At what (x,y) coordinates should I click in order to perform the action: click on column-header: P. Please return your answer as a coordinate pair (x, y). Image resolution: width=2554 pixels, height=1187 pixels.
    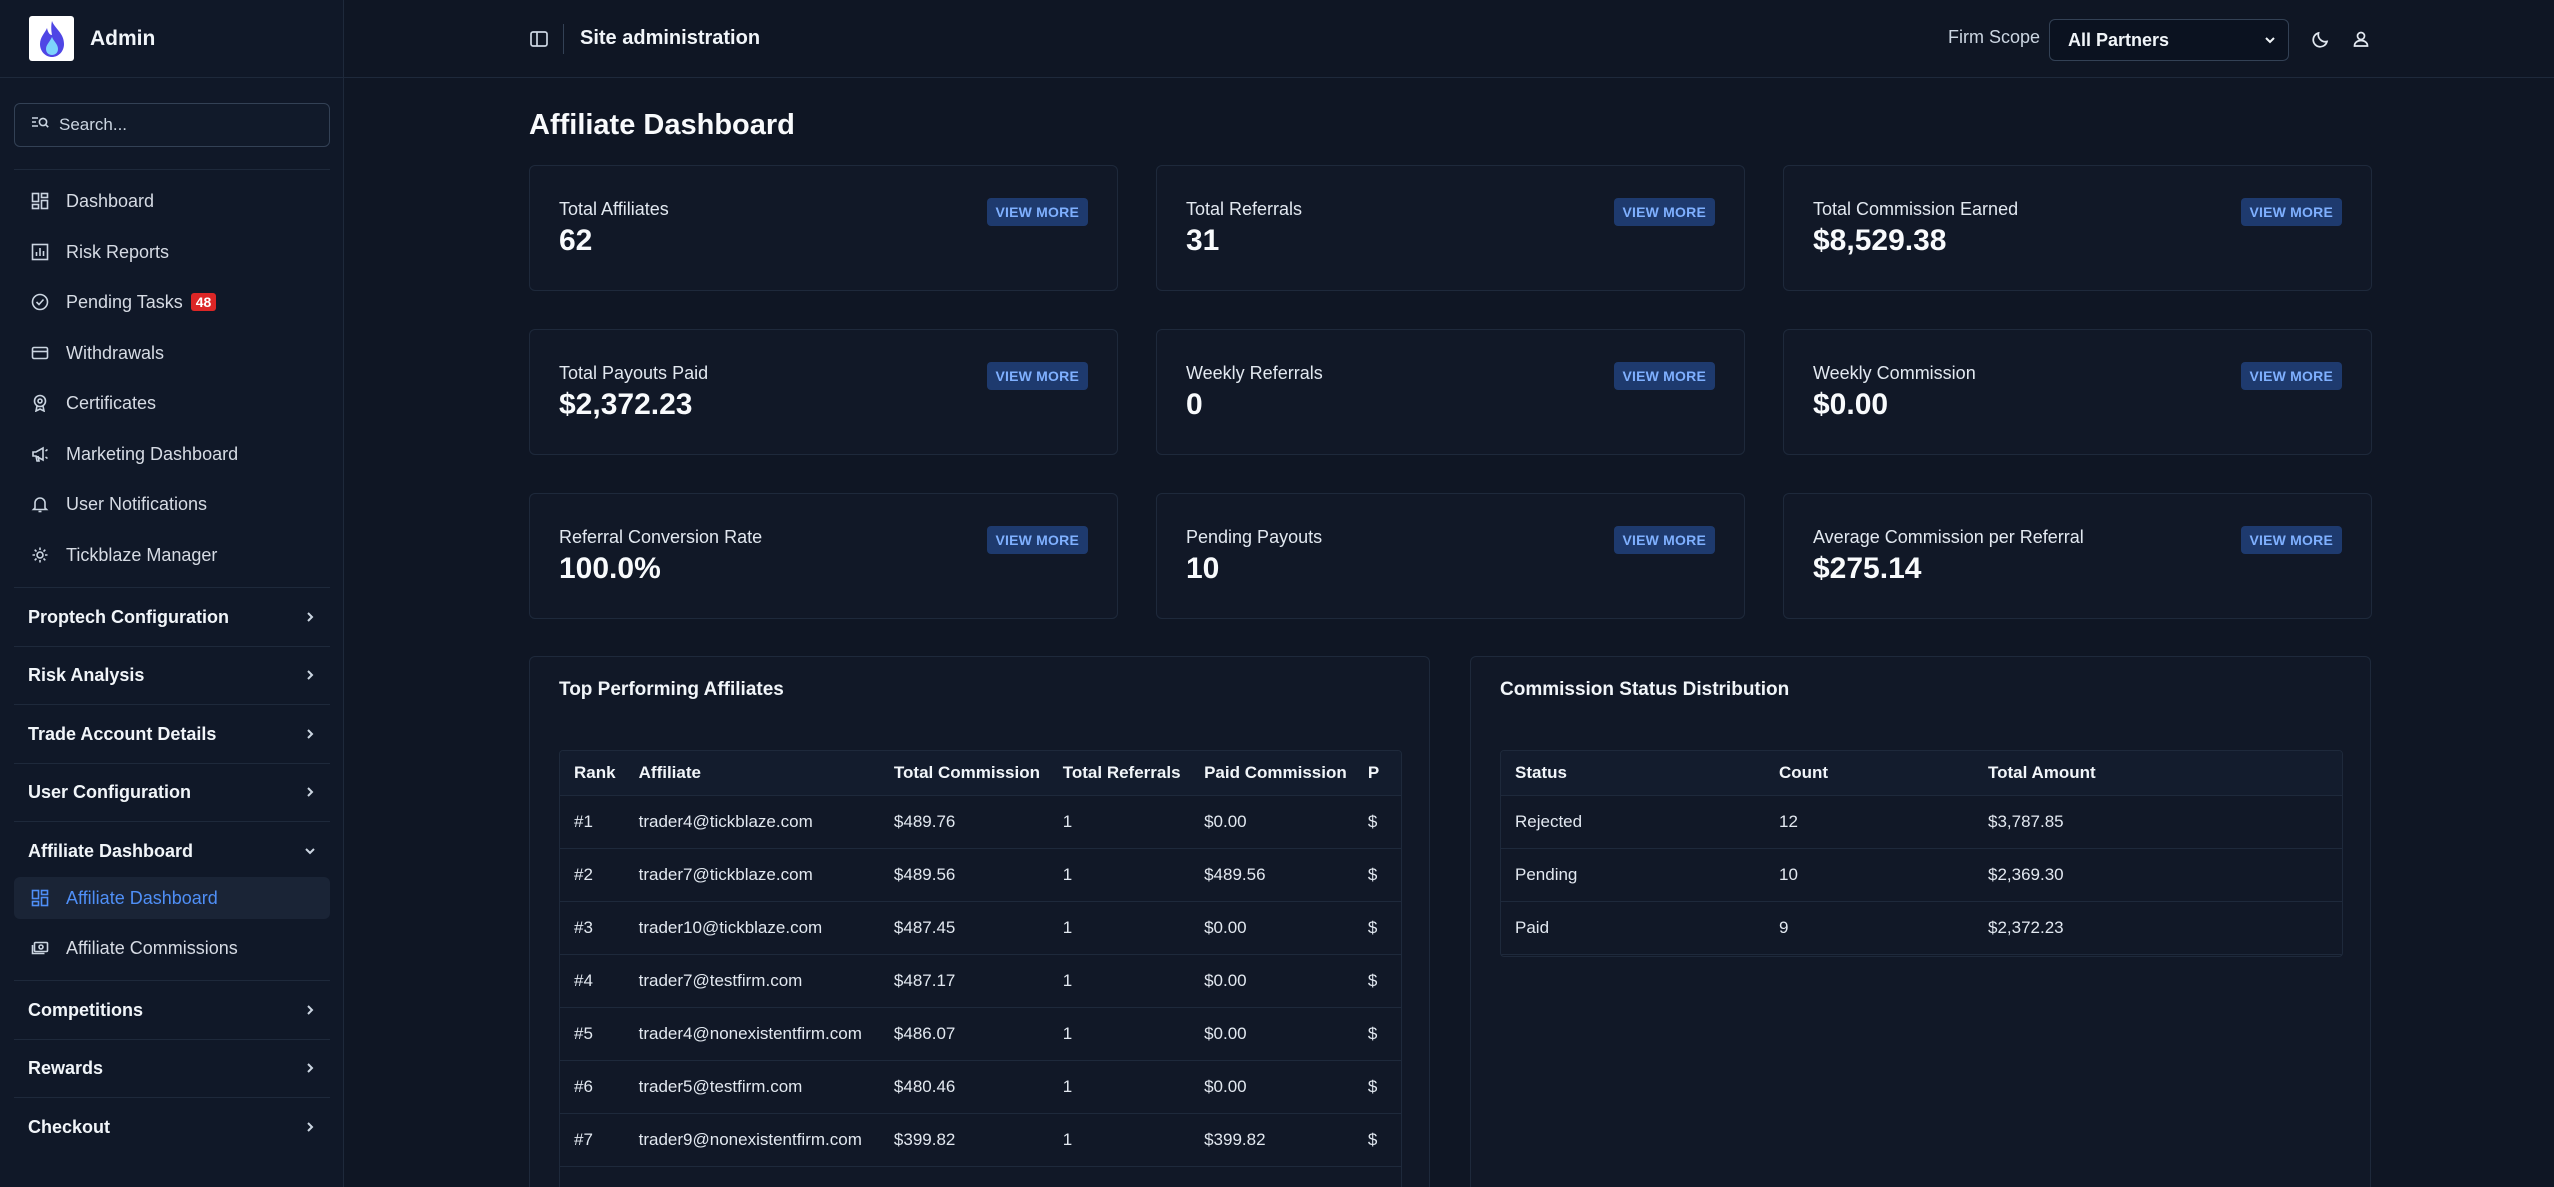
    Looking at the image, I should click on (1377, 773).